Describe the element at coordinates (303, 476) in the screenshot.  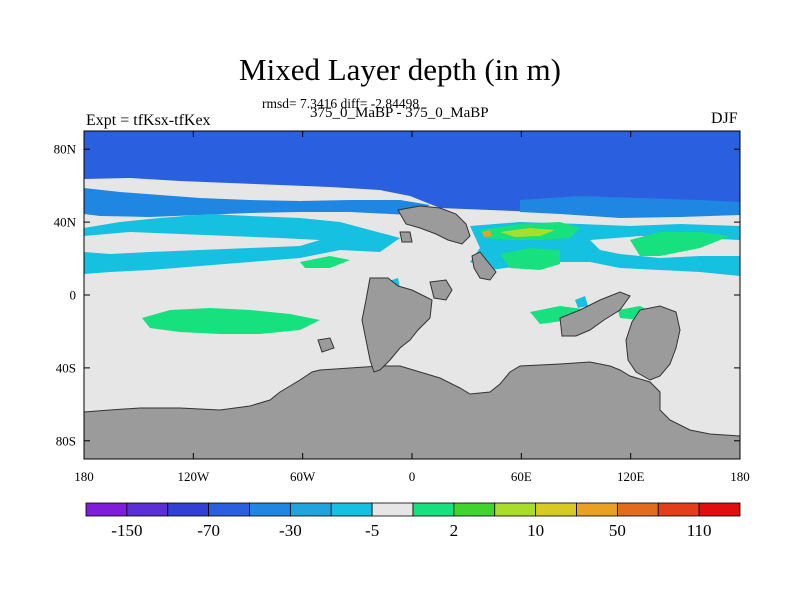
I see `x-tick-label: 60W` at that location.